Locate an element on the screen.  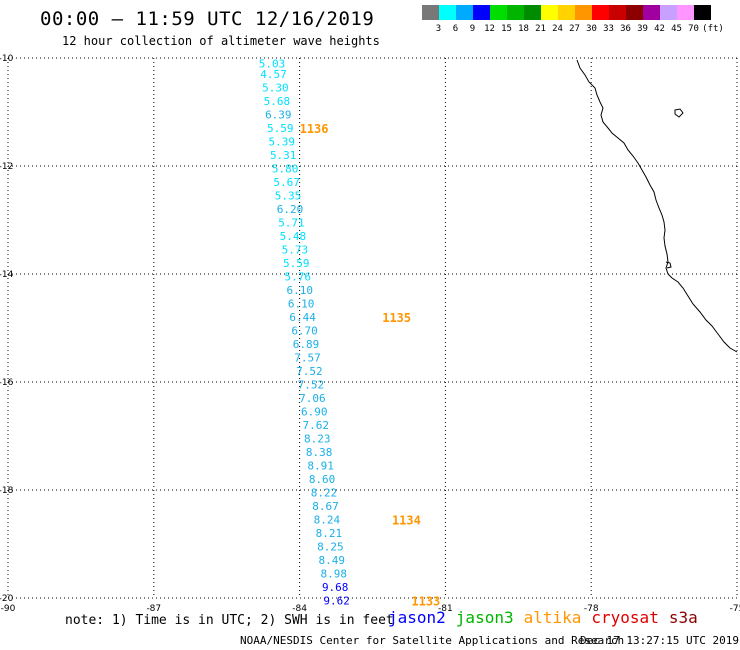
satellite-name: cryosat is located at coordinates (625, 617).